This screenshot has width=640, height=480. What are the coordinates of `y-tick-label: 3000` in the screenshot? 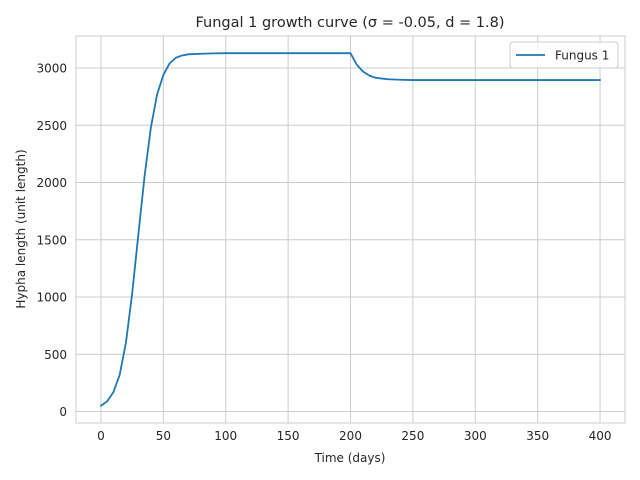 It's located at (51, 69).